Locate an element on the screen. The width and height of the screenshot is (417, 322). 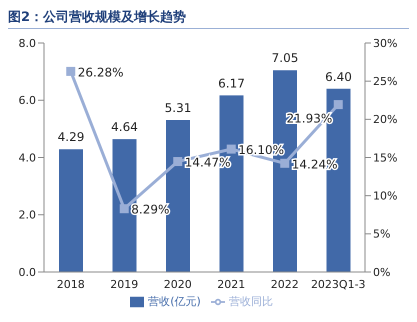
y-tick-label: 8.0 is located at coordinates (27, 43).